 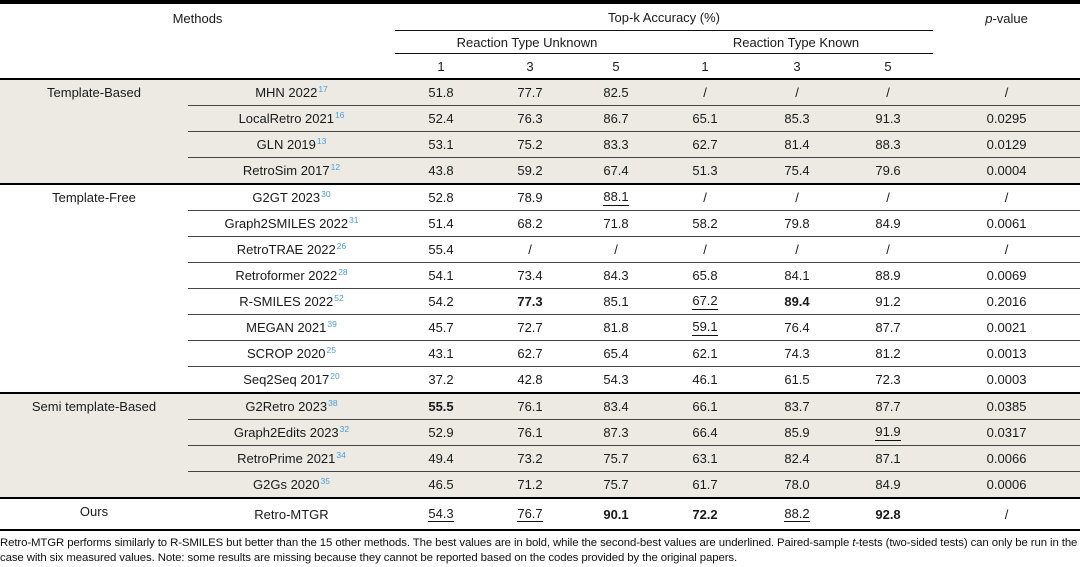 I want to click on citation-ref: 32, so click(x=344, y=428).